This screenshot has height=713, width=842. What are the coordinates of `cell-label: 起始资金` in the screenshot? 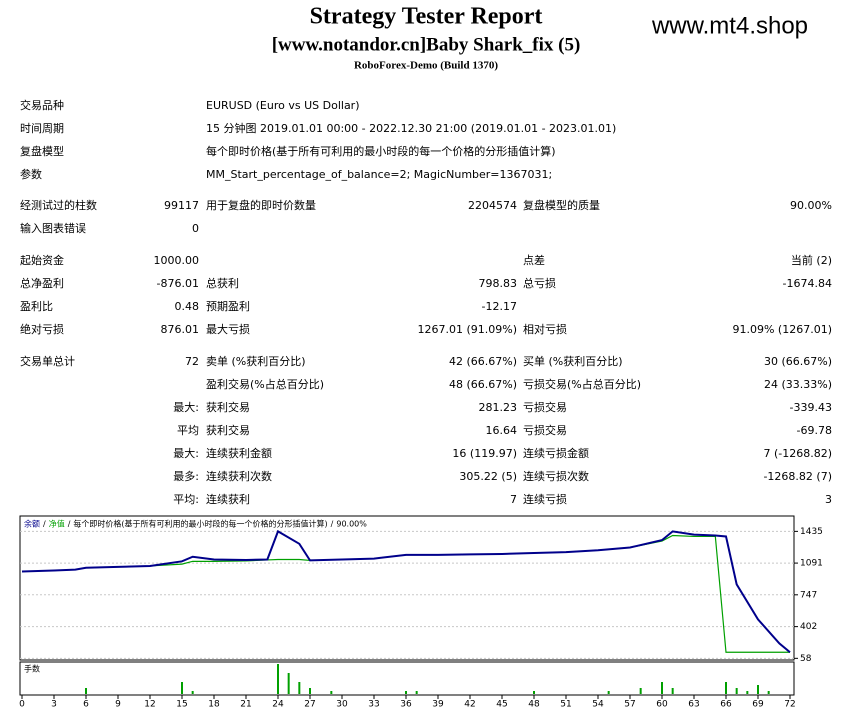 It's located at (42, 260).